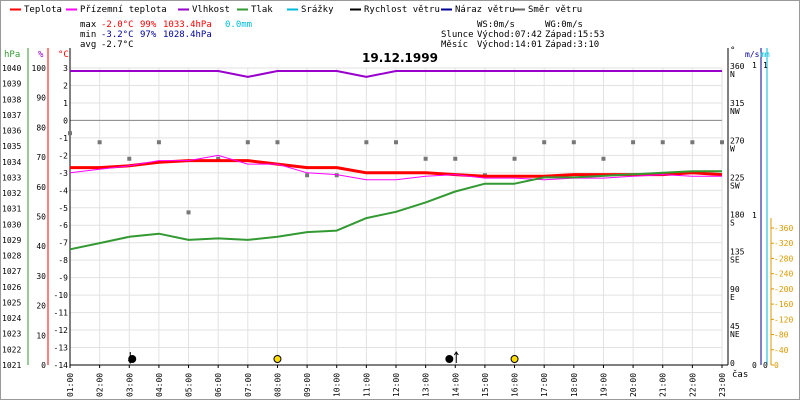  I want to click on x-tick-label: 04:00, so click(159, 385).